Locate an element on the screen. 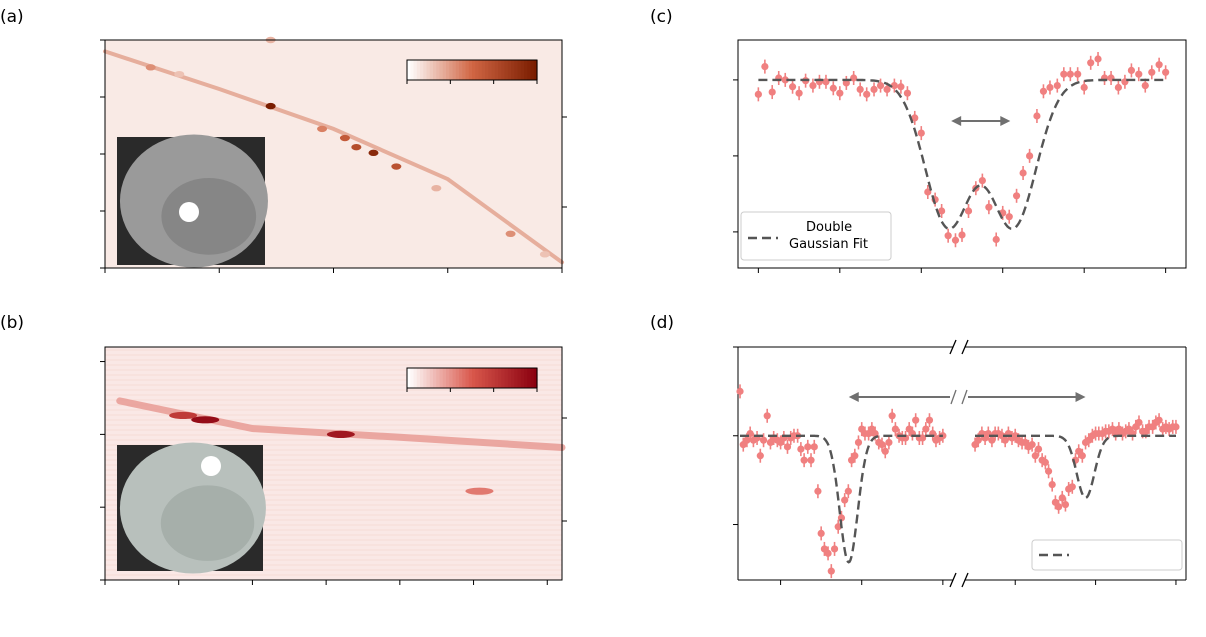  inset-shading is located at coordinates (207, 523).